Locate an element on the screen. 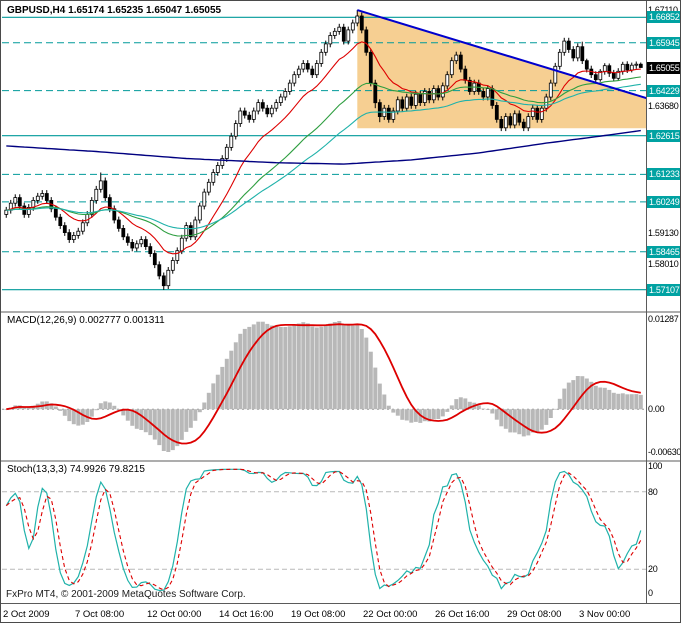 The width and height of the screenshot is (681, 623). price-level-badge: 1.66852 is located at coordinates (663, 17).